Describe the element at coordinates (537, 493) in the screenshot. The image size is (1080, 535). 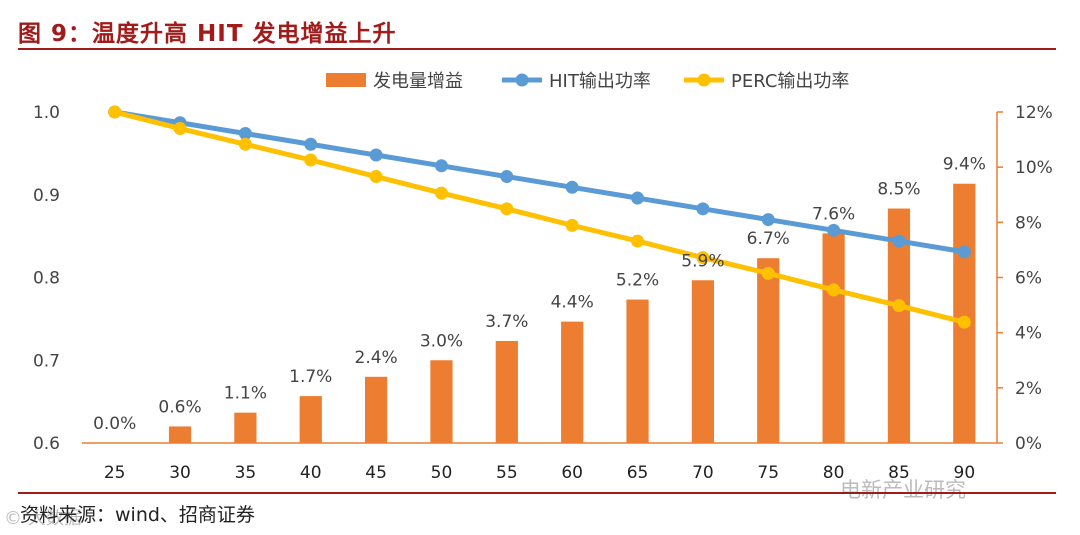
I see `source-rule` at that location.